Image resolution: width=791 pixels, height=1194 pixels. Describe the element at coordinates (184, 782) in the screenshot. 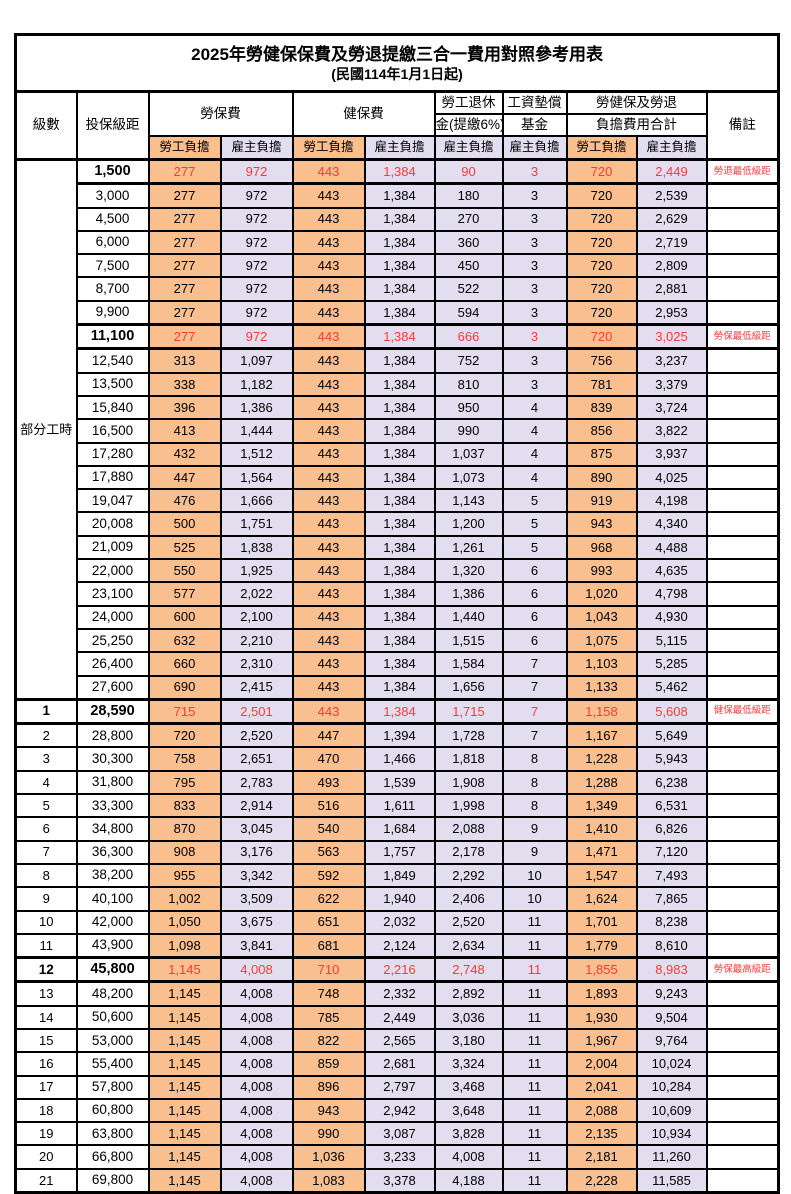

I see `cell-labor-fee-employee: 795` at that location.